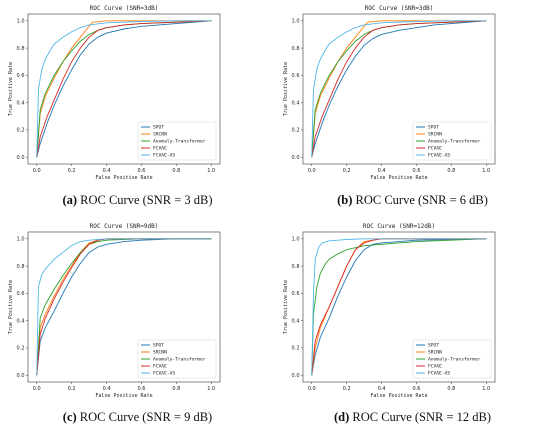 This screenshot has height=435, width=550. I want to click on caption-a-text: ROC Curve (SNR = 3 dB), so click(146, 200).